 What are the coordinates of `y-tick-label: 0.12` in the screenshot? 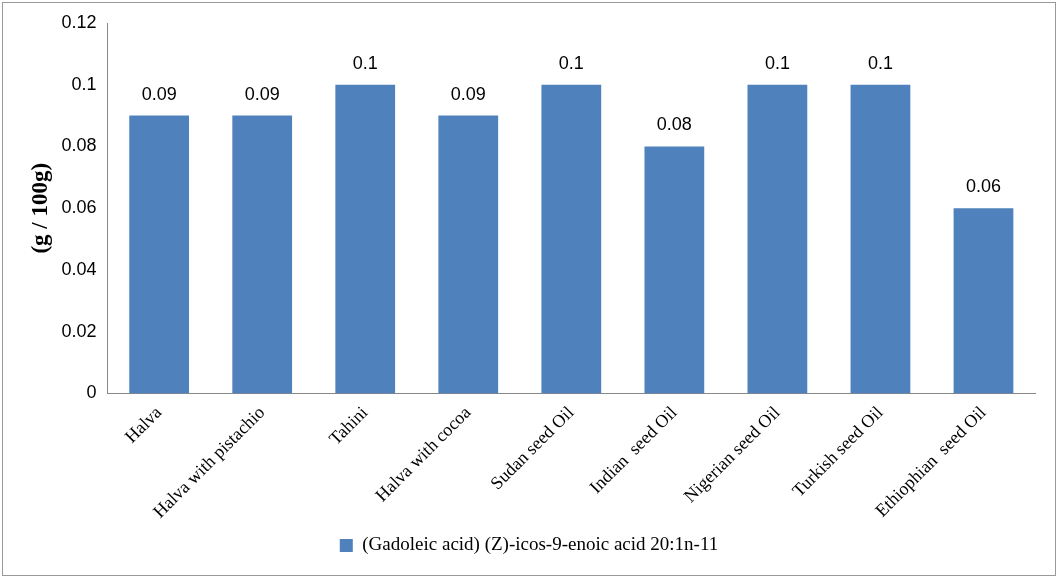 It's located at (79, 21).